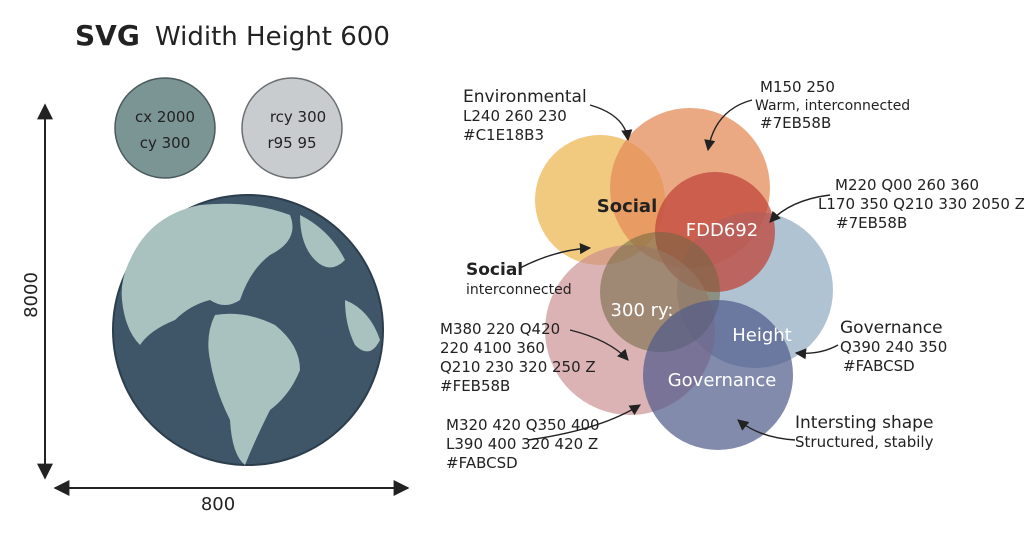  I want to click on callout-line: #C1E18B3, so click(503, 135).